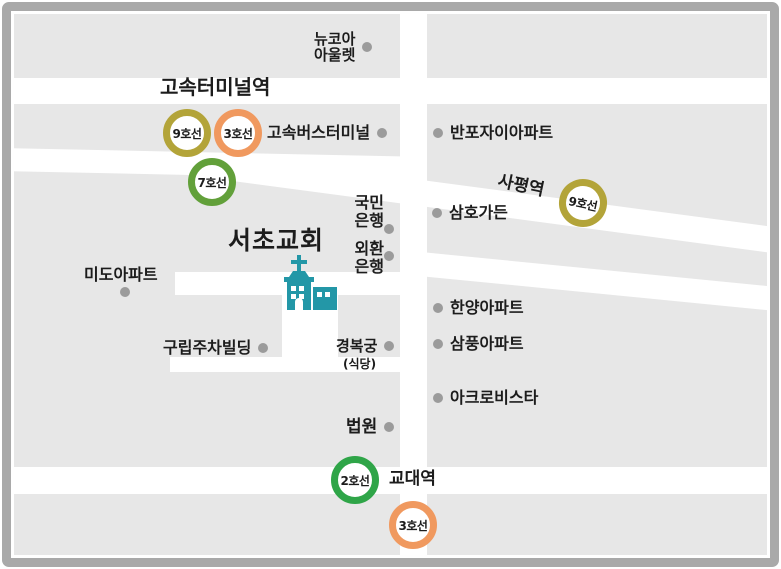 This screenshot has width=781, height=569. I want to click on landmark-express-bus-terminal: 고속버스터미널, so click(327, 132).